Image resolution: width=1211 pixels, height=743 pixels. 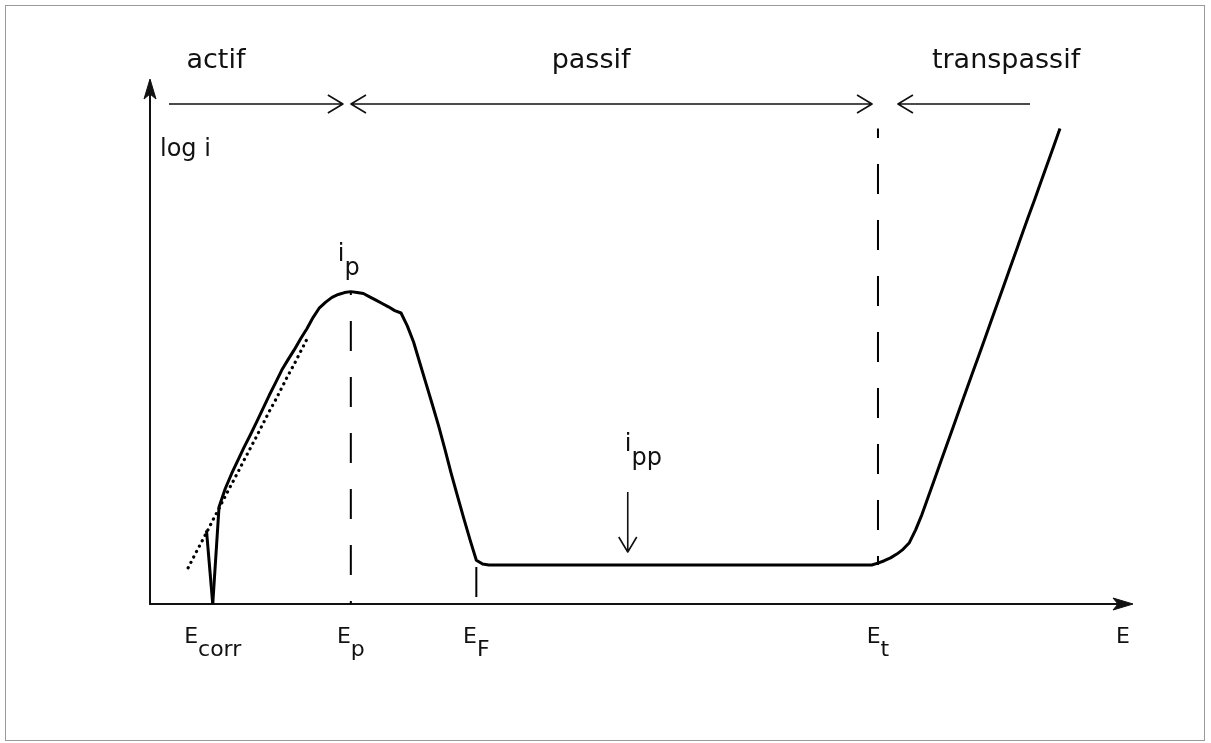 What do you see at coordinates (216, 58) in the screenshot?
I see `text: actif` at bounding box center [216, 58].